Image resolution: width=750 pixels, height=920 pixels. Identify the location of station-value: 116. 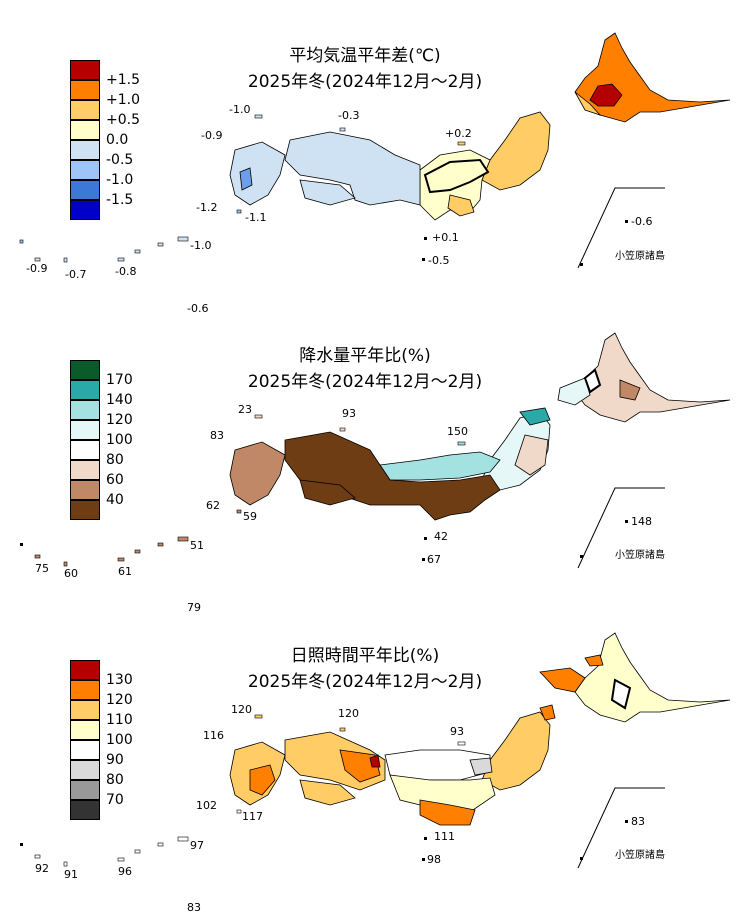
(213, 735).